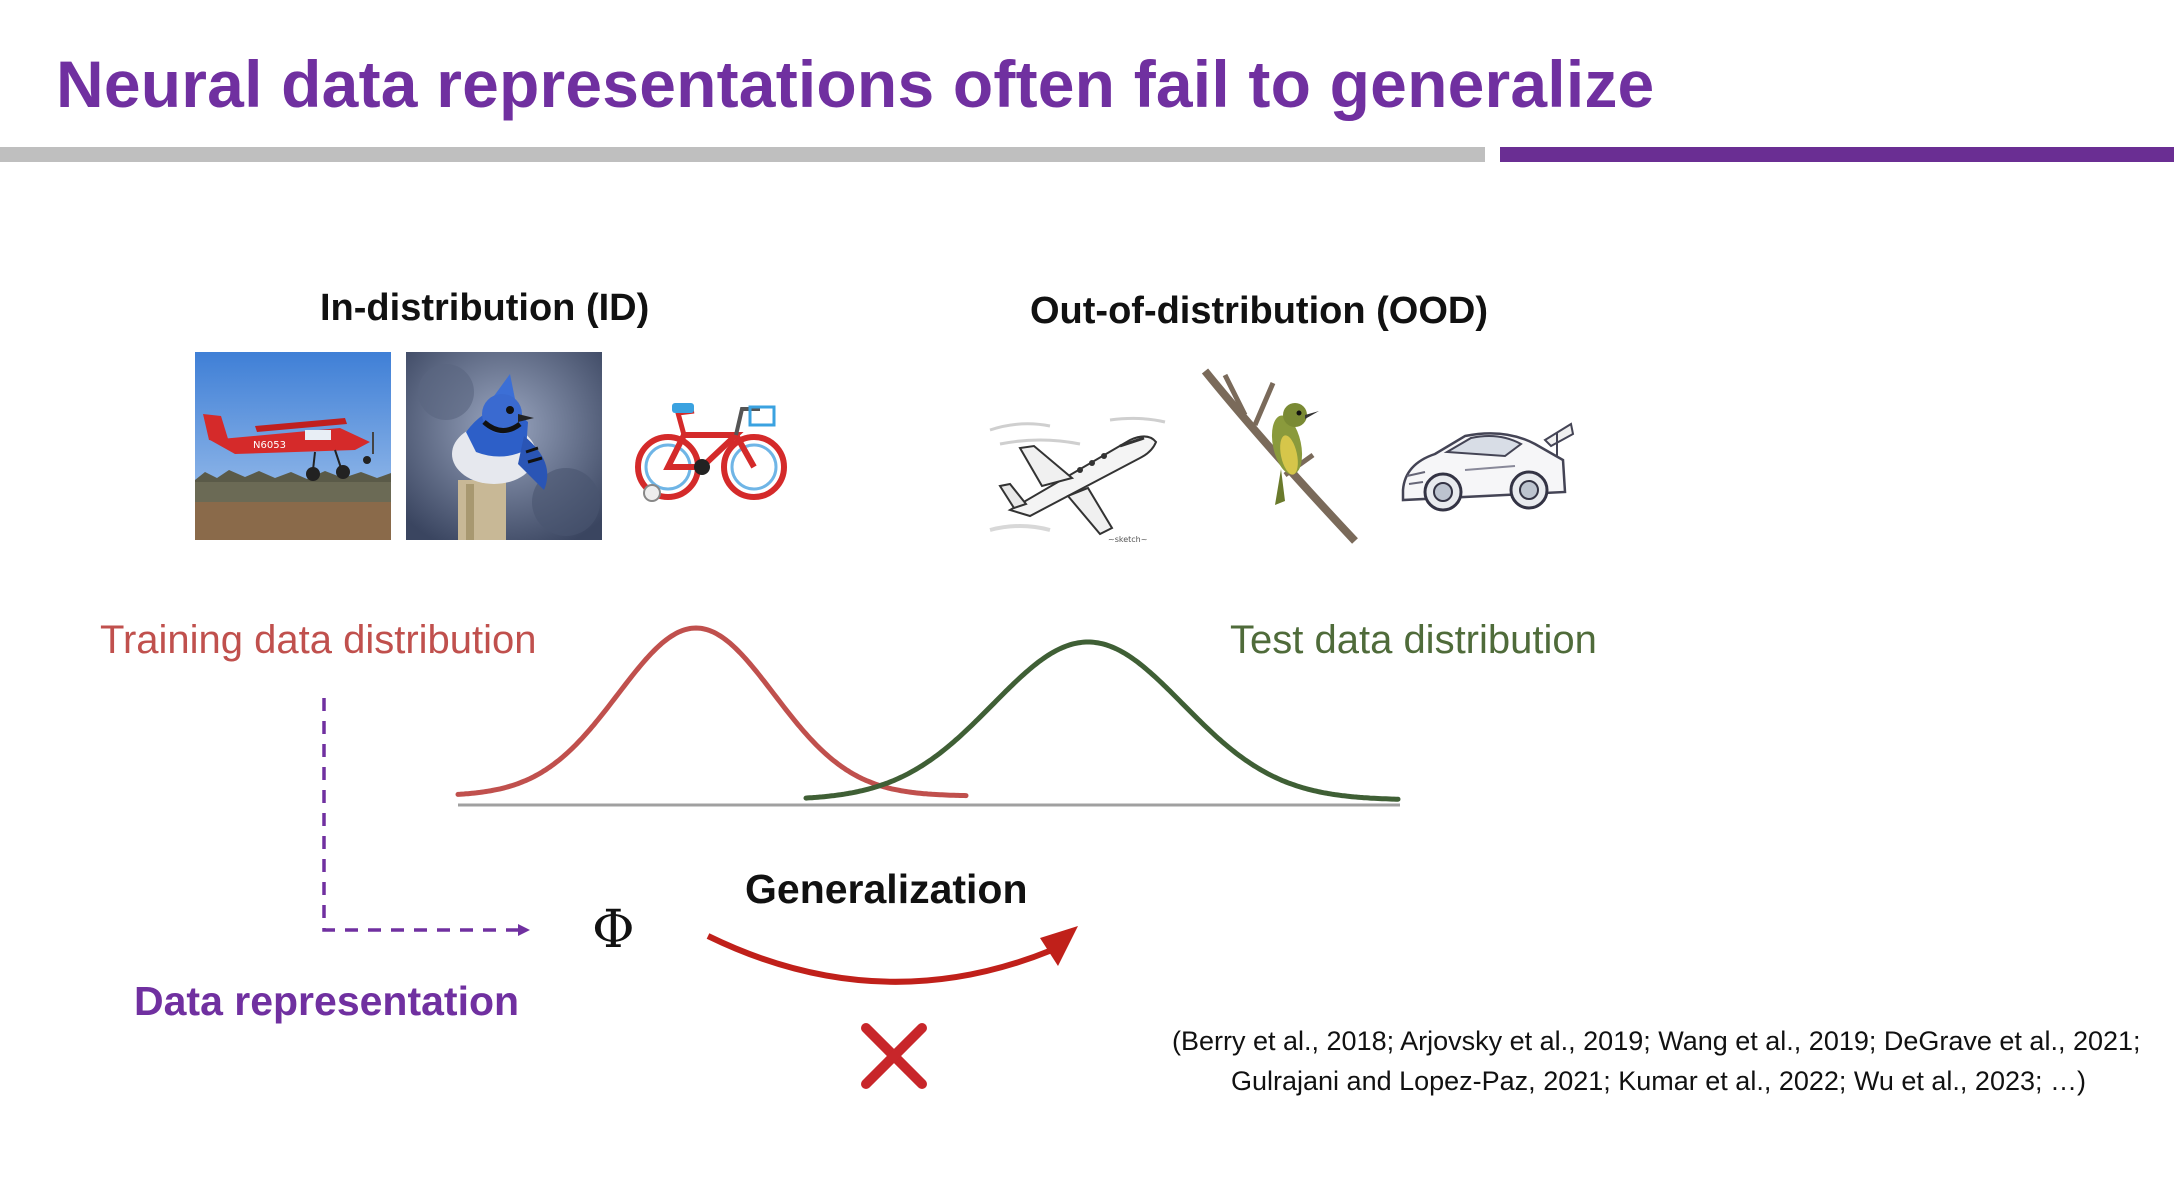 Image resolution: width=2174 pixels, height=1182 pixels. Describe the element at coordinates (426, 817) in the screenshot. I see `dashed-representation-arrow` at that location.